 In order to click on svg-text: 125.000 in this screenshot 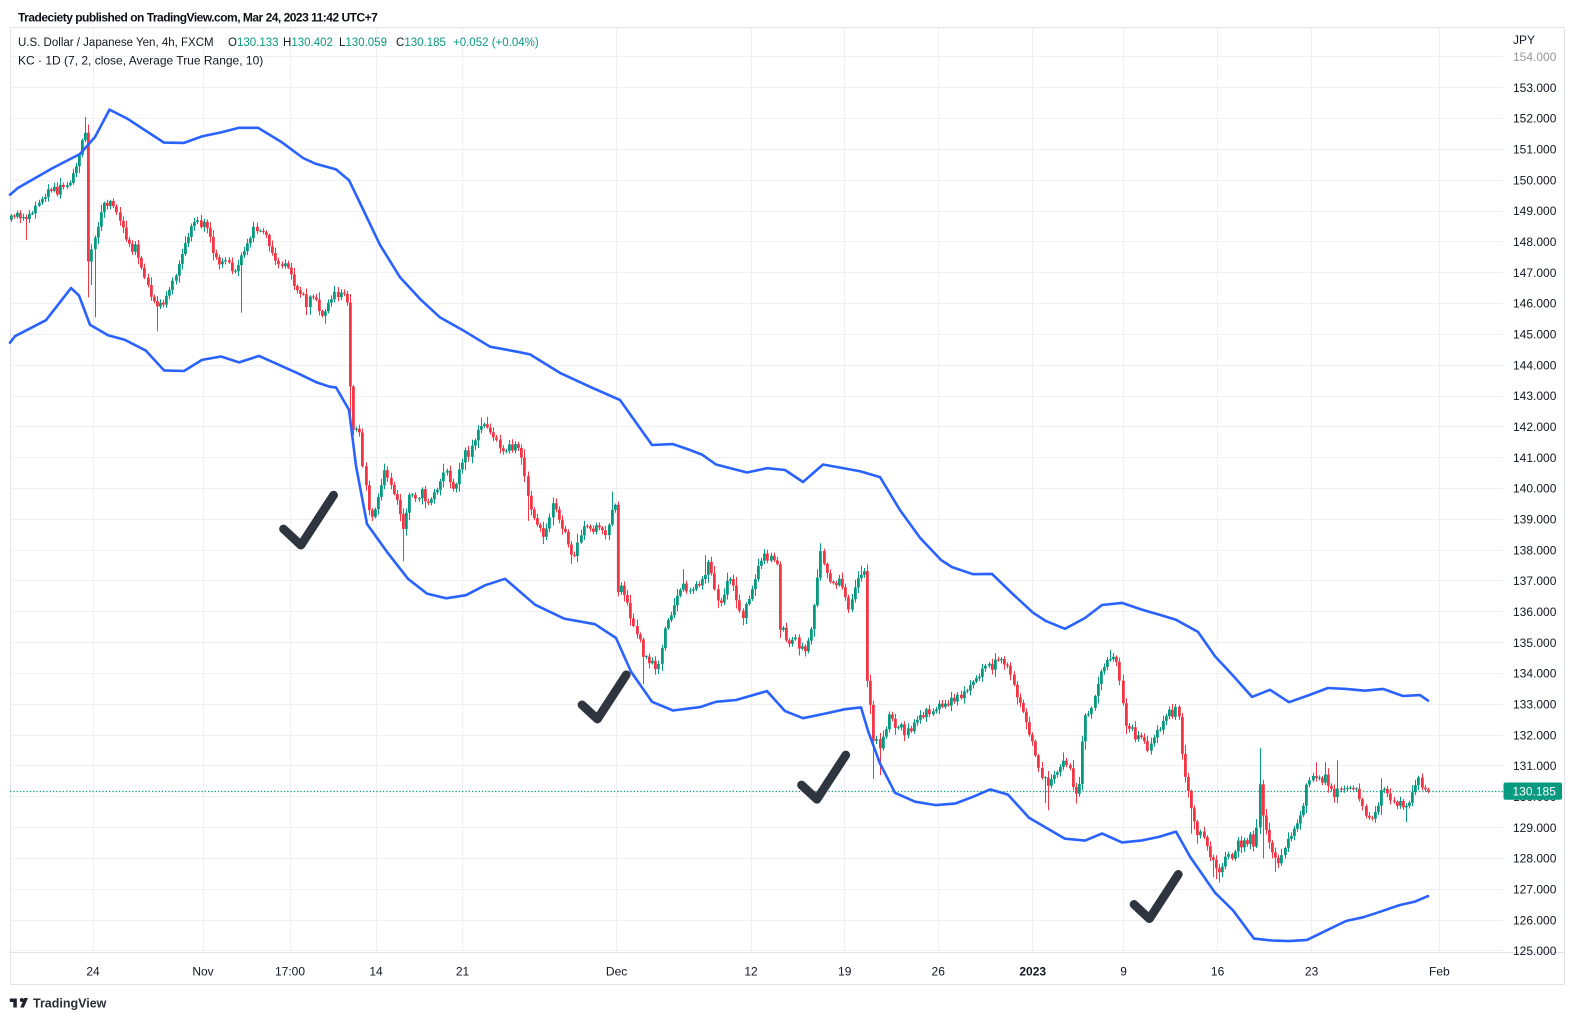, I will do `click(1535, 951)`.